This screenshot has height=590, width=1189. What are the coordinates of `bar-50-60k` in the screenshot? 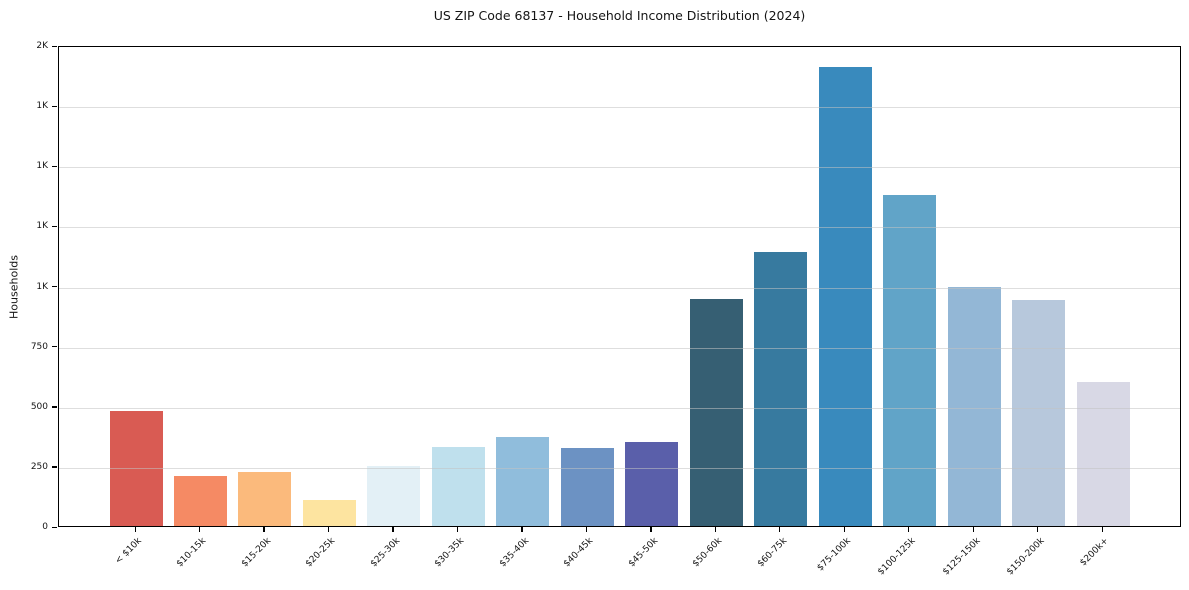 It's located at (716, 412).